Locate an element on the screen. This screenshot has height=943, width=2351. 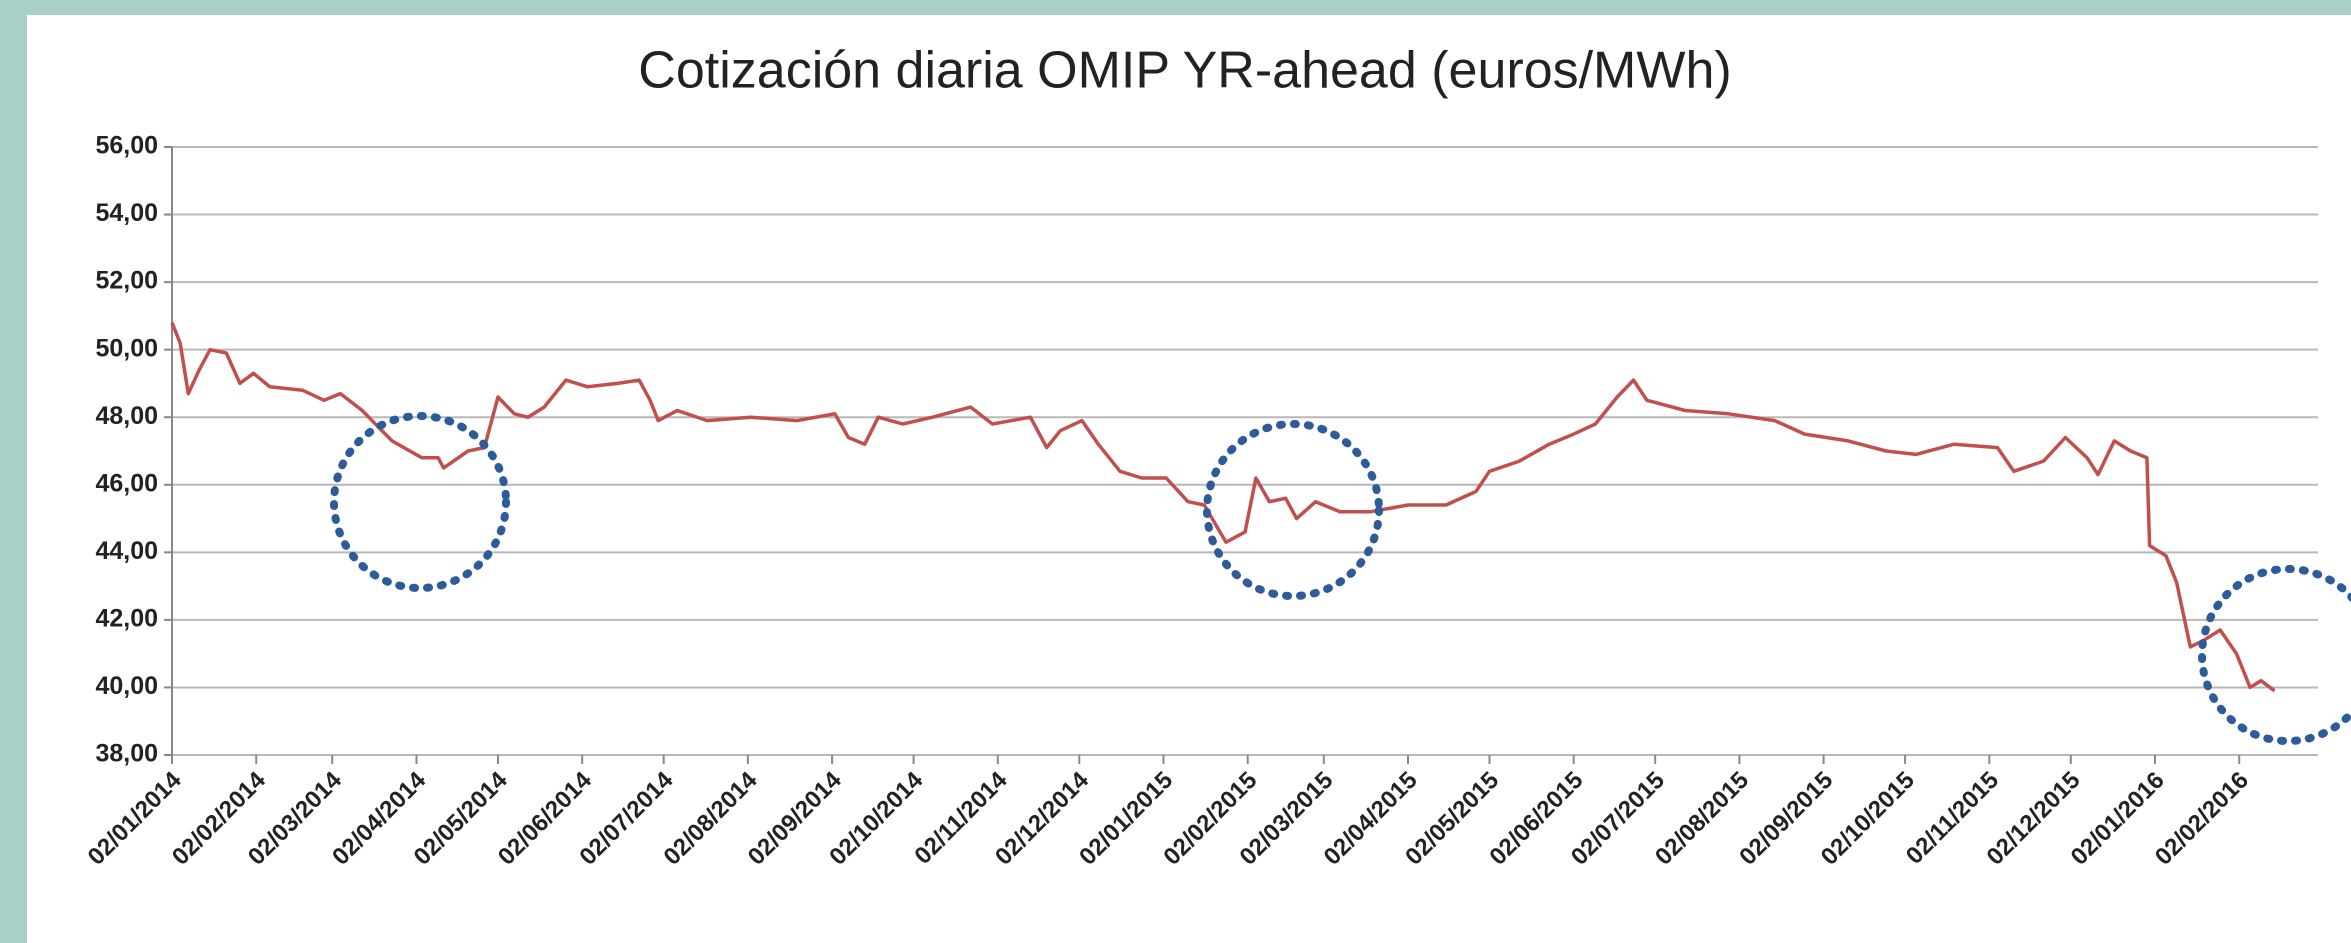
y-tick-label: 44,00 is located at coordinates (126, 551).